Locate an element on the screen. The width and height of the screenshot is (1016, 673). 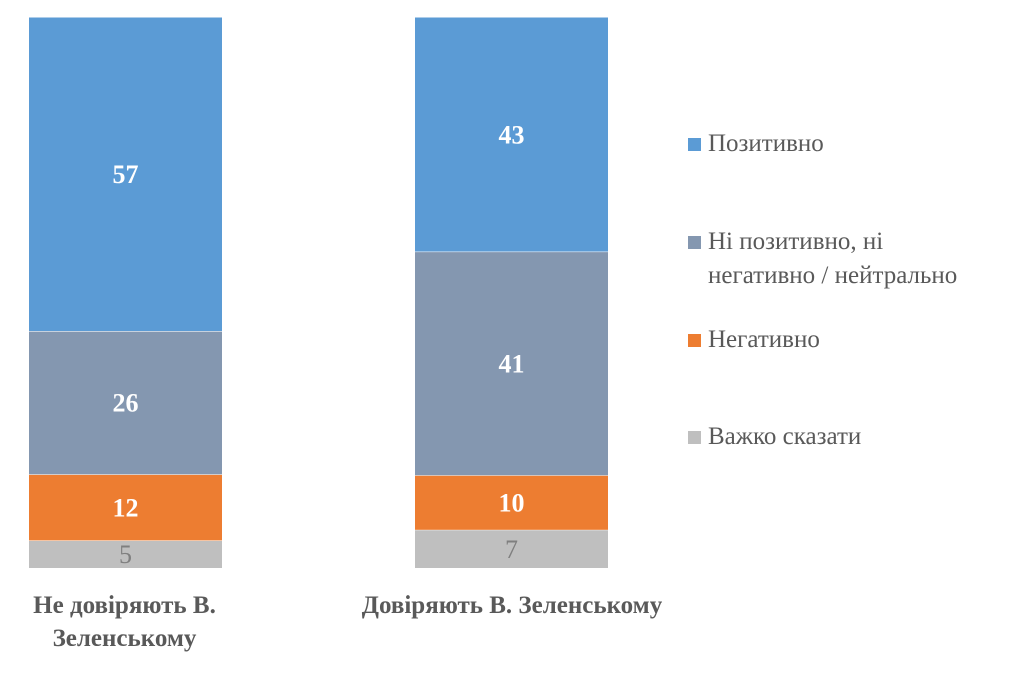
data-label-negative-0: 12 is located at coordinates (126, 507).